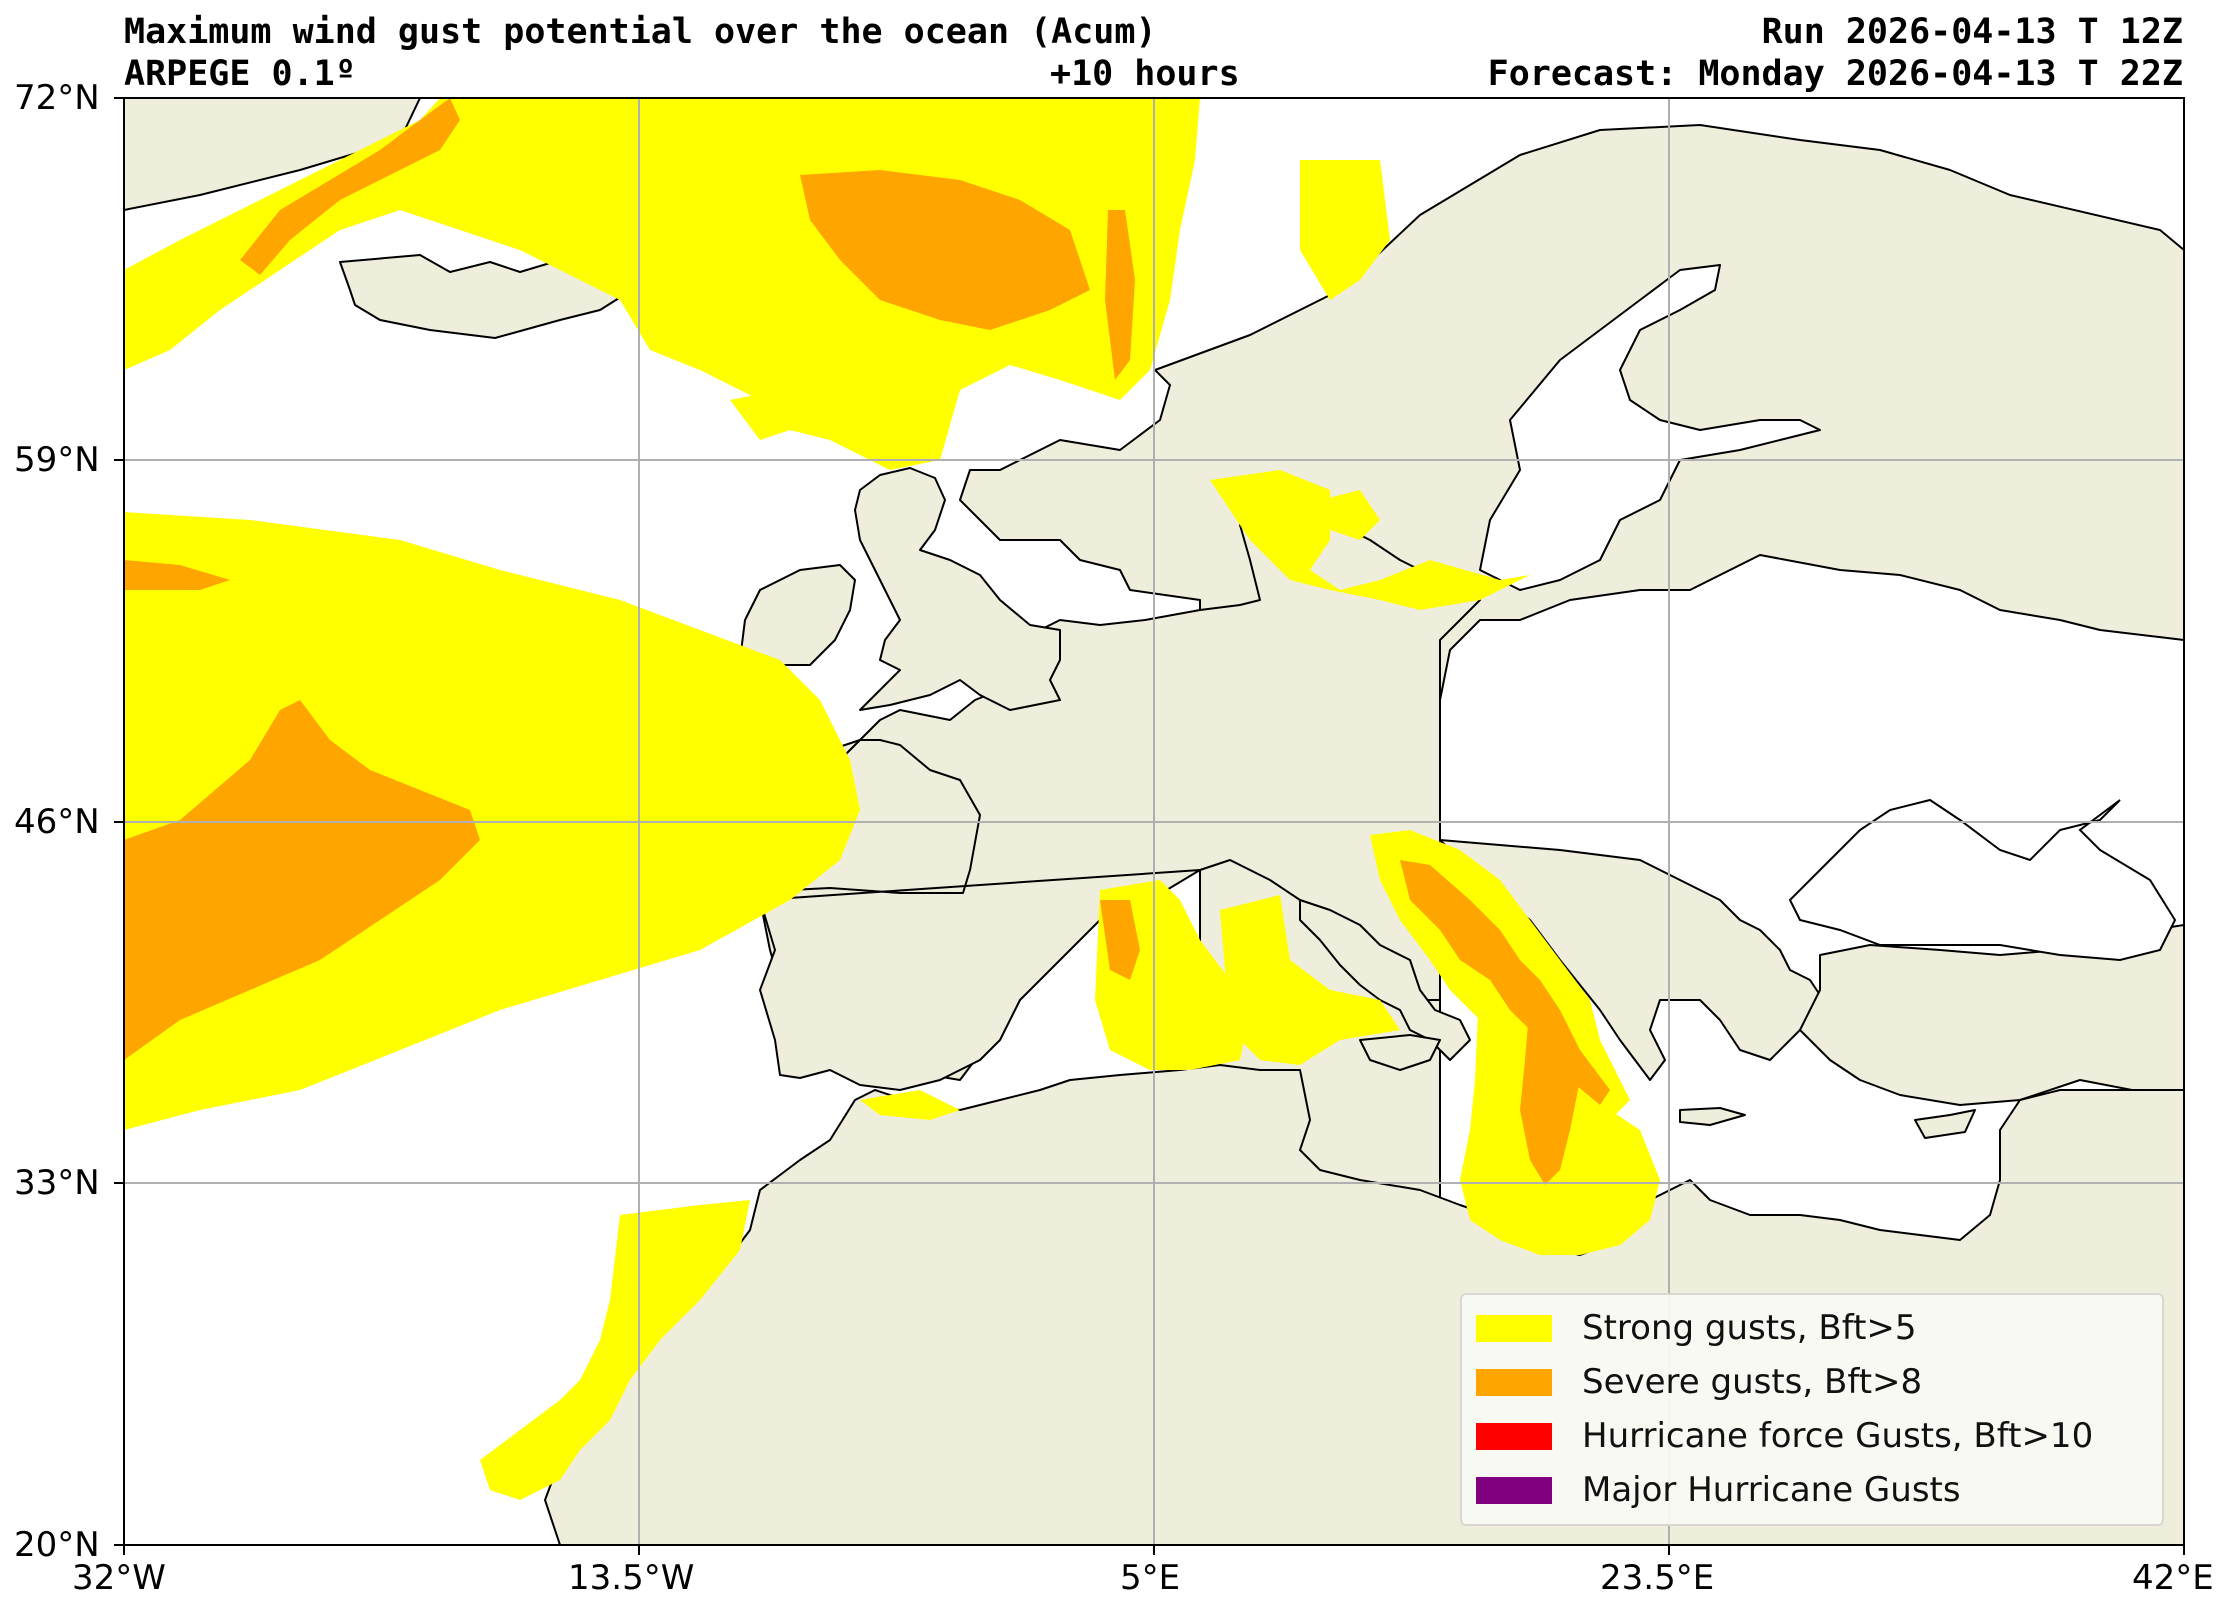  Describe the element at coordinates (1991, 1015) in the screenshot. I see `land-anatolia` at that location.